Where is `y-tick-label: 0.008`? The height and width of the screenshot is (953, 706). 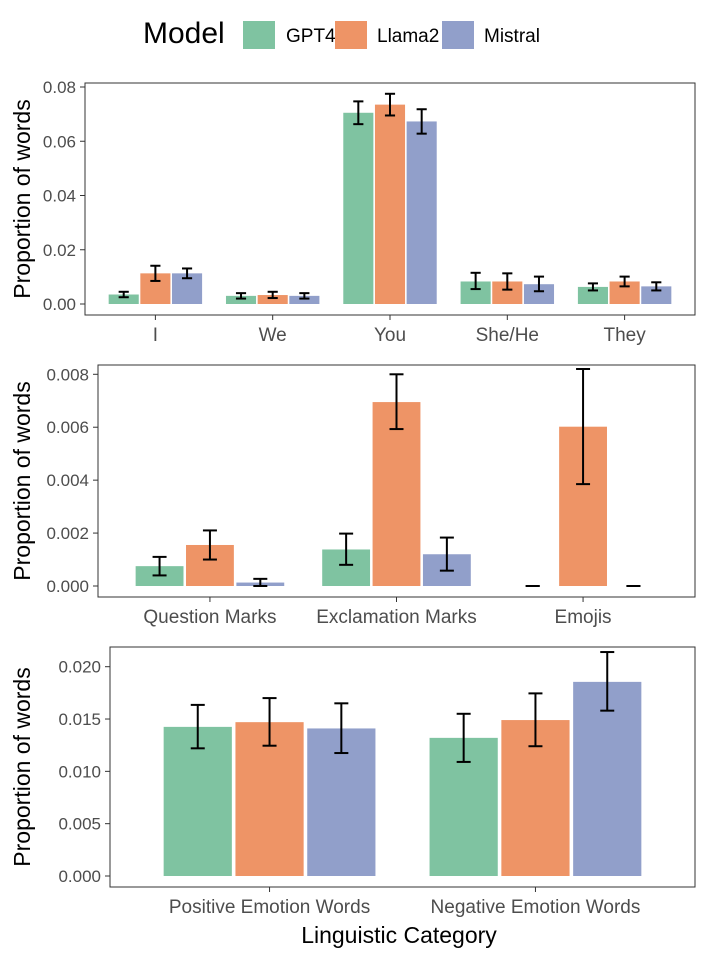
y-tick-label: 0.008 is located at coordinates (67, 374).